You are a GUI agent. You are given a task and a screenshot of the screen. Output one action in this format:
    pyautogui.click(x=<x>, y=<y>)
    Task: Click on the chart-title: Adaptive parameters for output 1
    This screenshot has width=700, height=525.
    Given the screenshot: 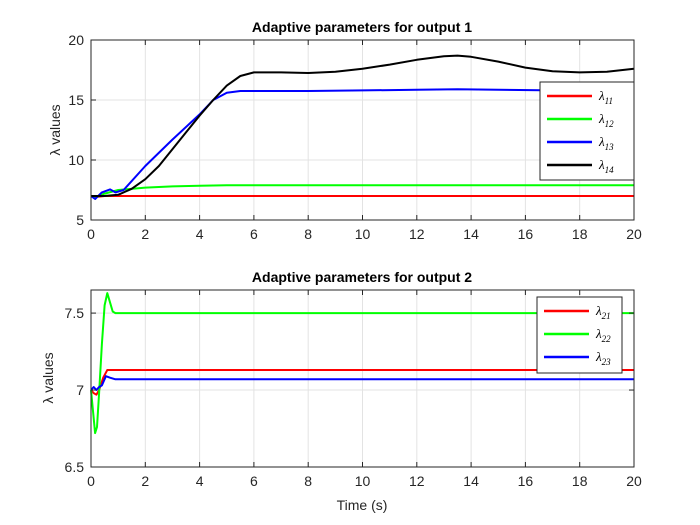 What is the action you would take?
    pyautogui.click(x=362, y=27)
    